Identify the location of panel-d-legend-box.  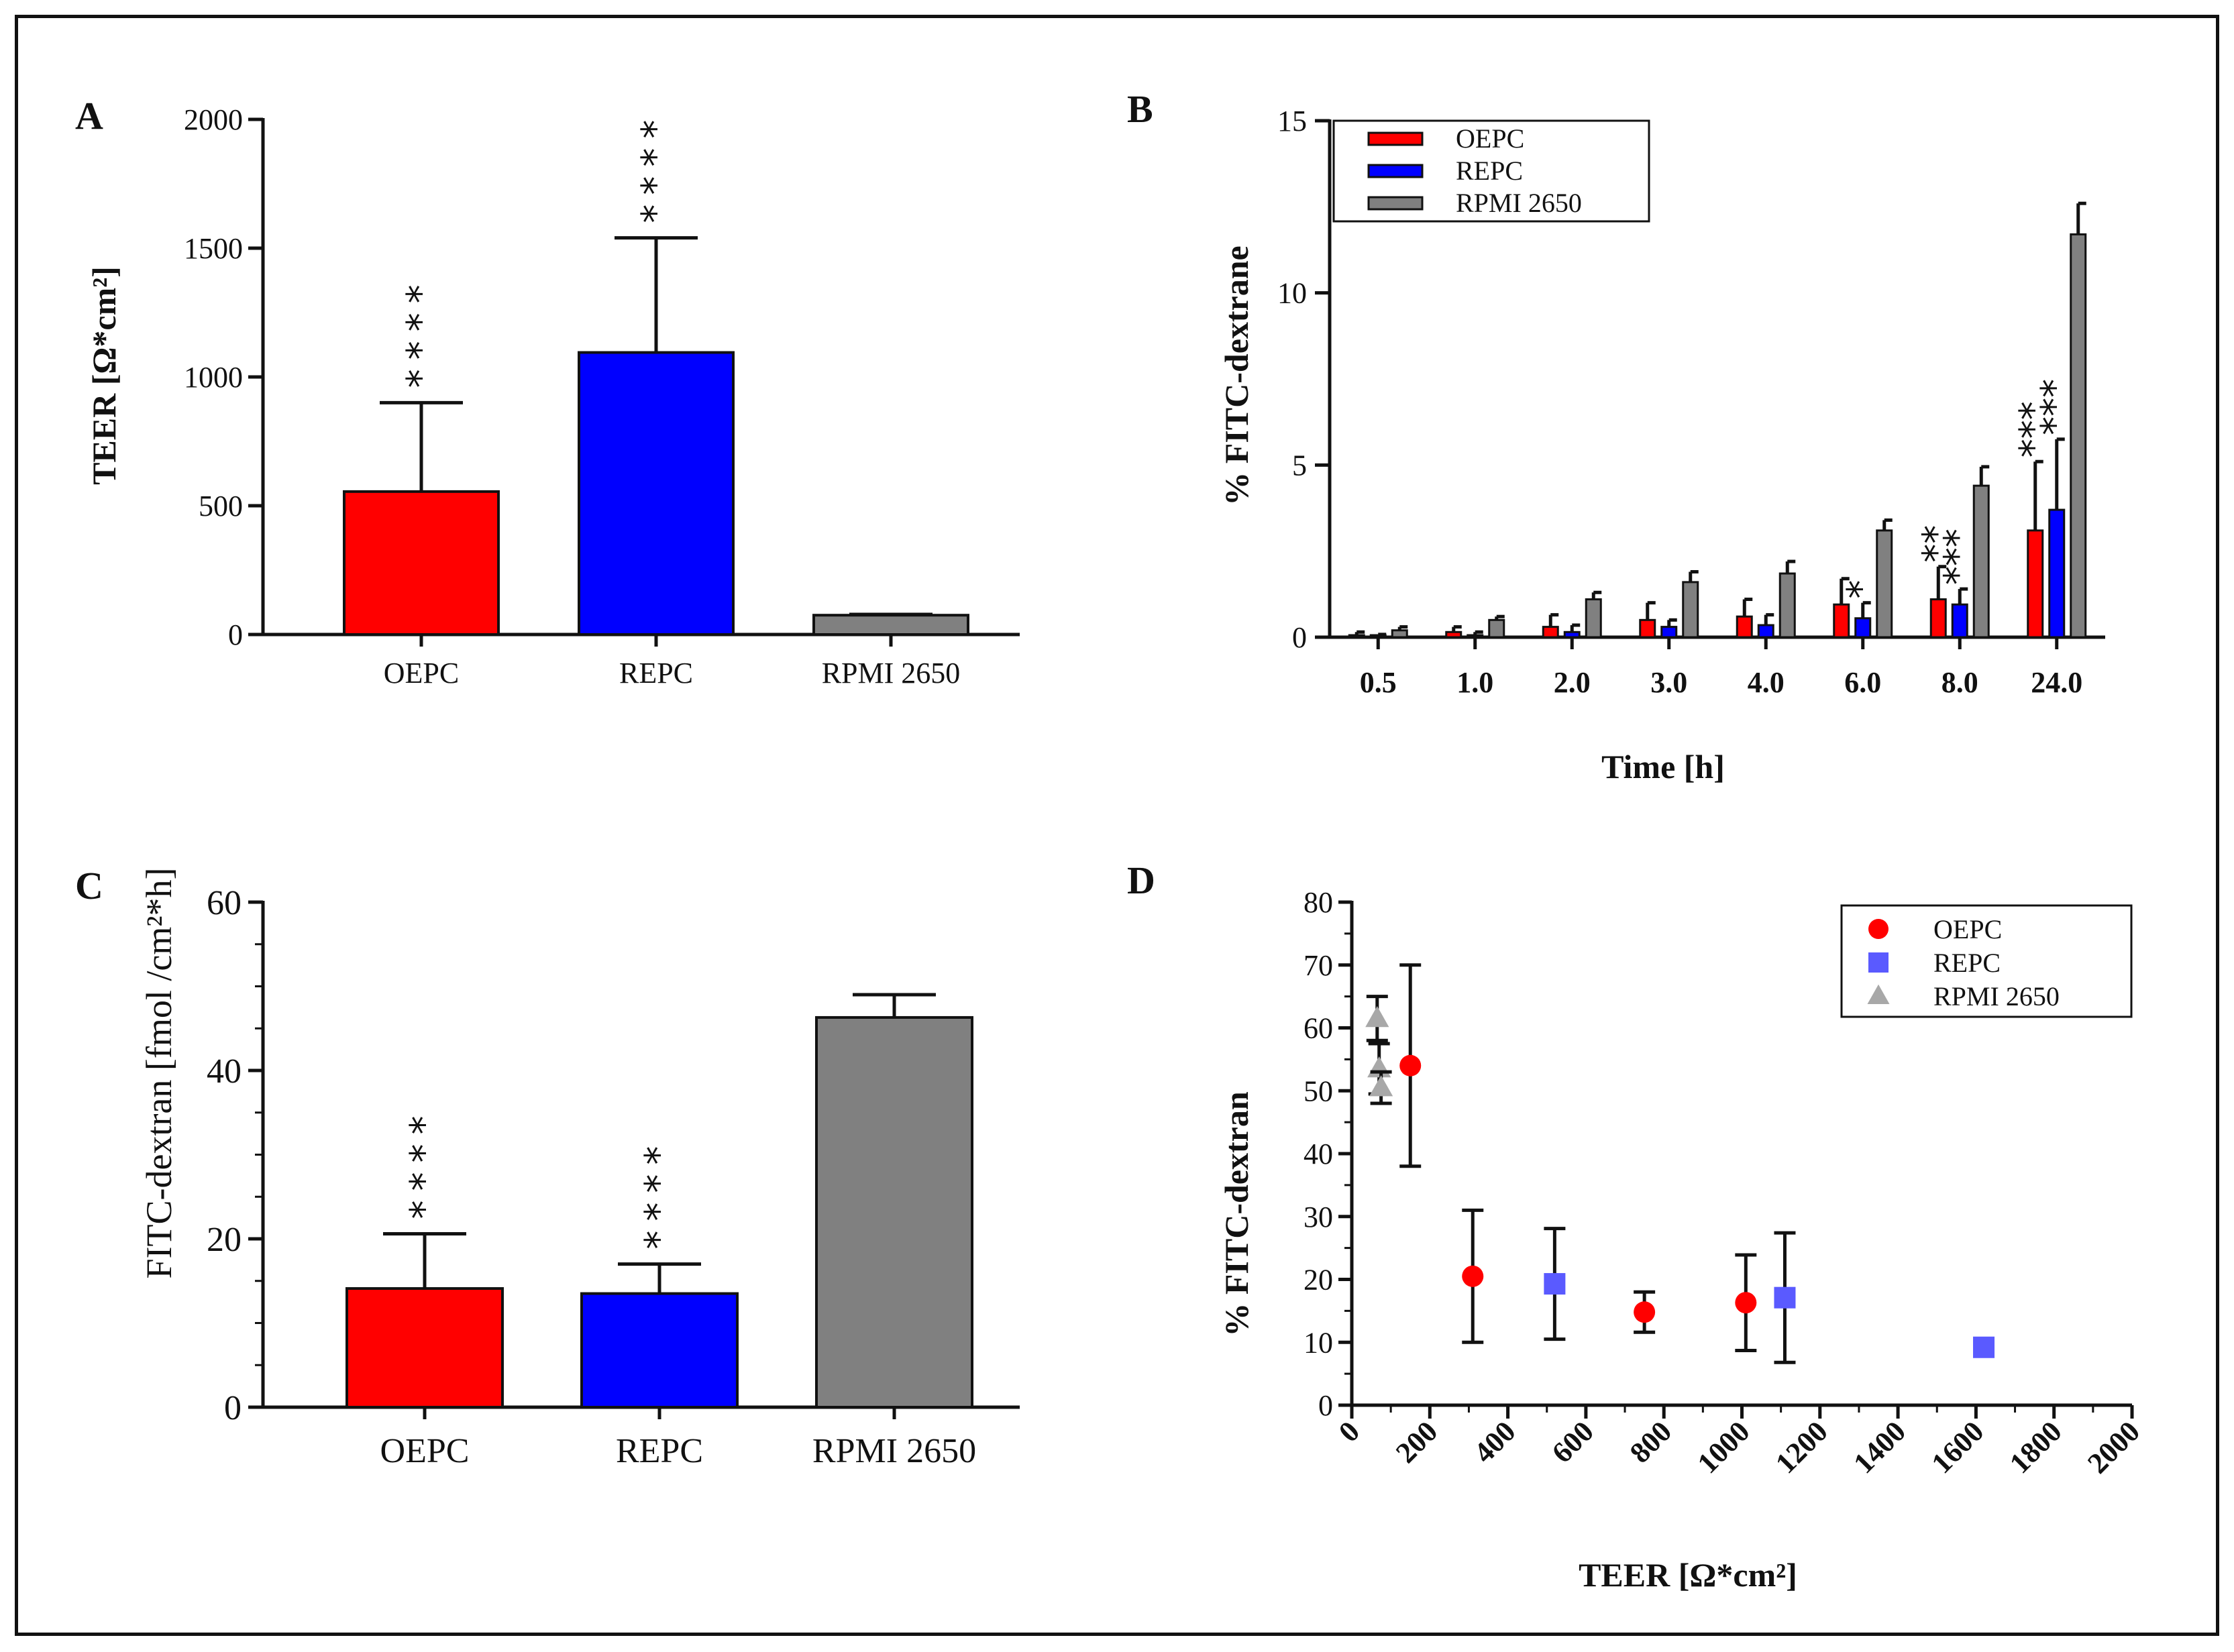
(1986, 961).